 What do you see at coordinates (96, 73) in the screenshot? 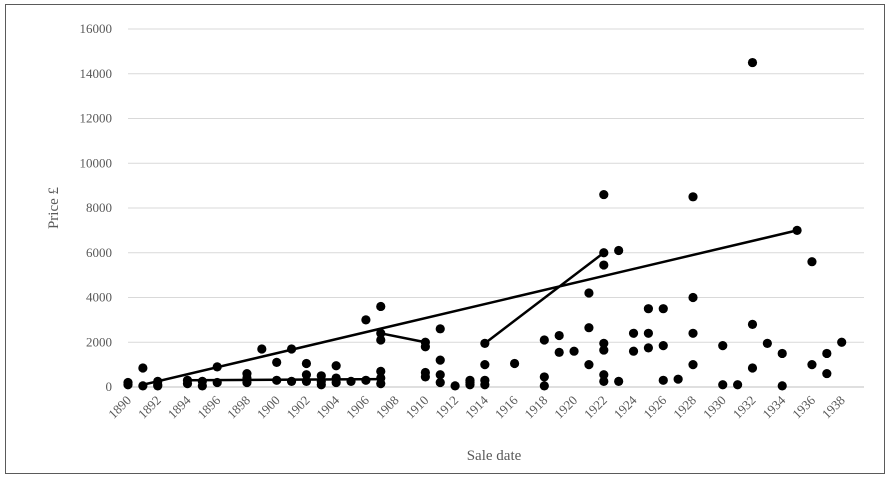
I see `y-tick-label: 14000` at bounding box center [96, 73].